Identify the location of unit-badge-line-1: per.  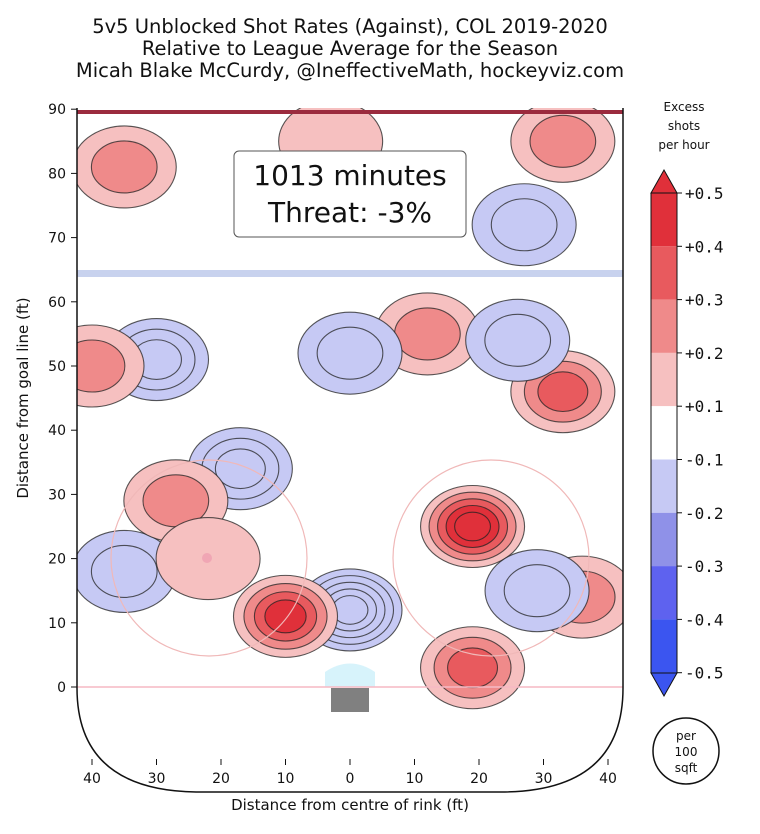
(686, 736).